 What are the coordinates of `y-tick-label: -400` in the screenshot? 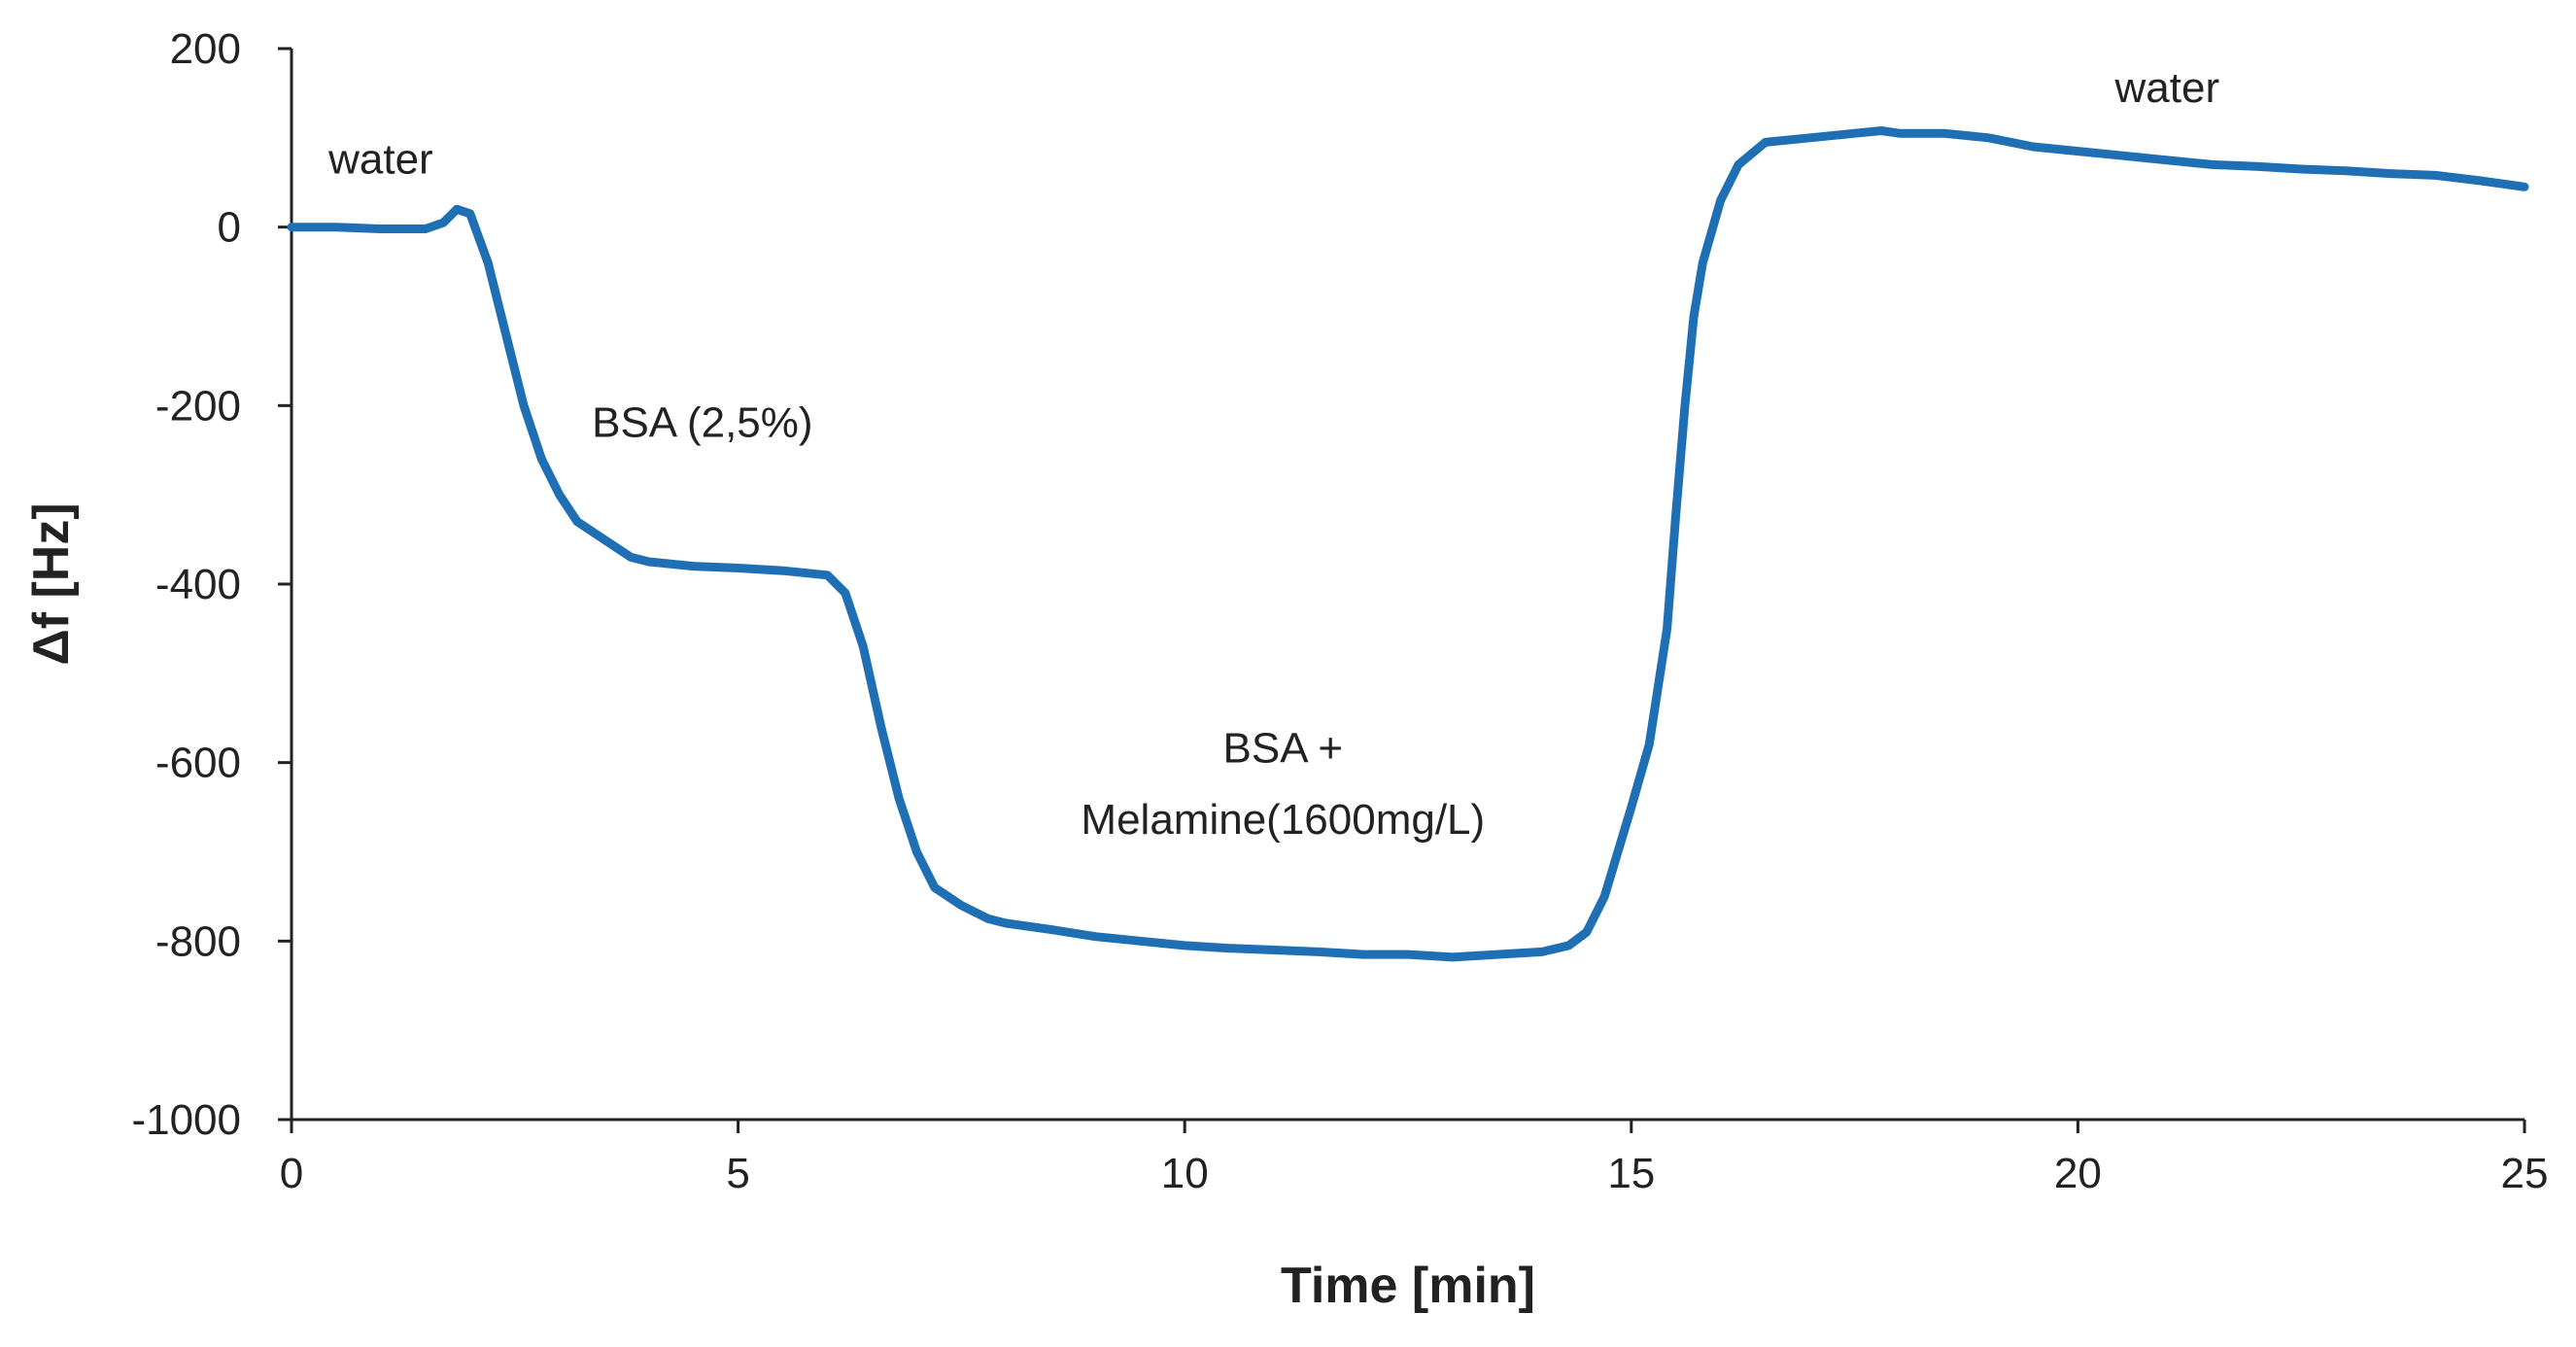 It's located at (198, 584).